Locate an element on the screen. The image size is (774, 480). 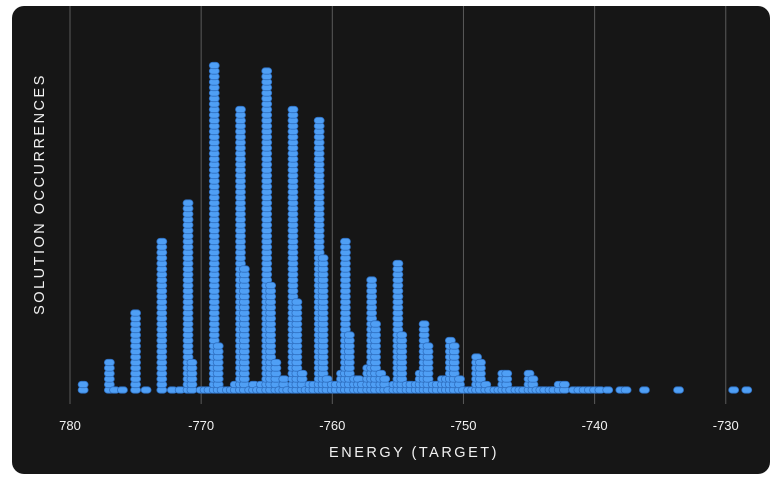
x-tick-label: -730 is located at coordinates (726, 425).